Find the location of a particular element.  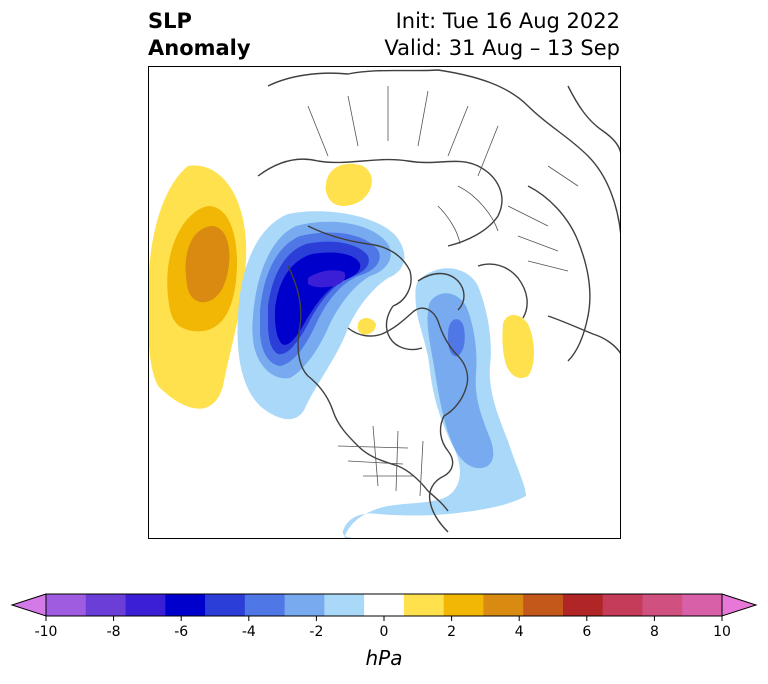

colorbar-tick-label: -2 is located at coordinates (316, 632).